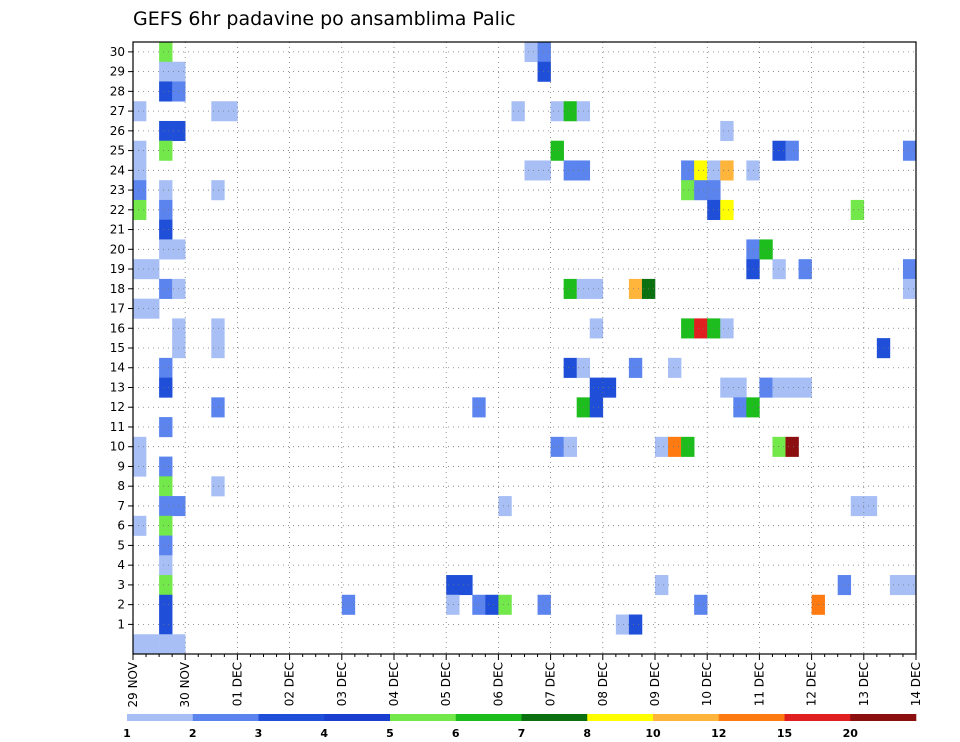 Image resolution: width=960 pixels, height=742 pixels. I want to click on x-tick-label: 08 DEC, so click(603, 684).